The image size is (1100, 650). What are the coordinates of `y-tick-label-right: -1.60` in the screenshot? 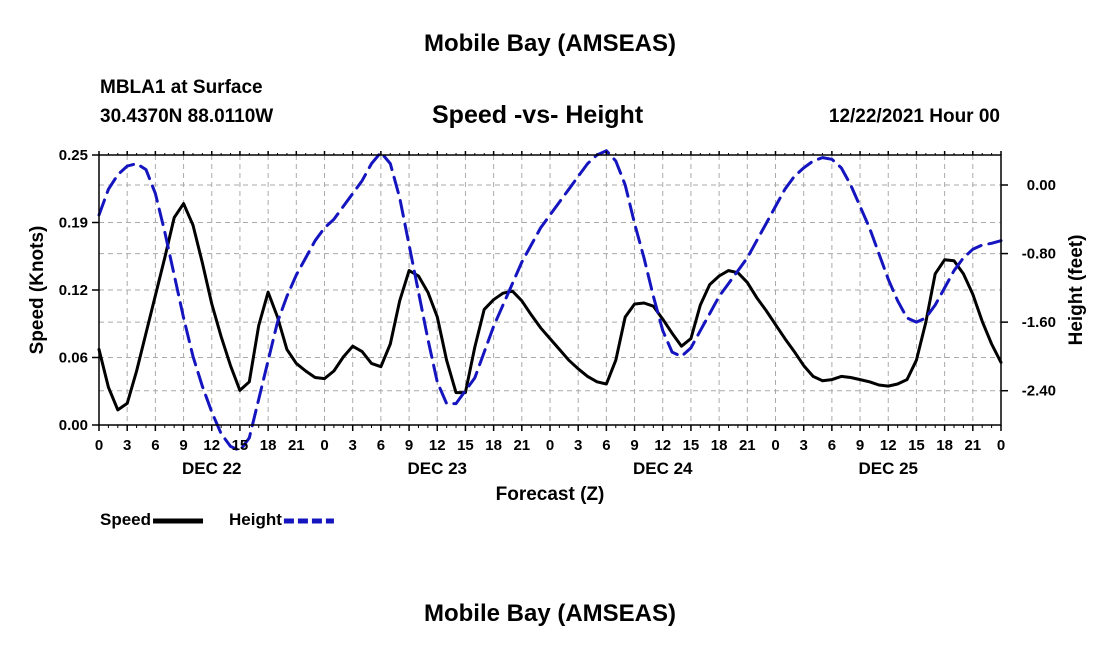 It's located at (1039, 322).